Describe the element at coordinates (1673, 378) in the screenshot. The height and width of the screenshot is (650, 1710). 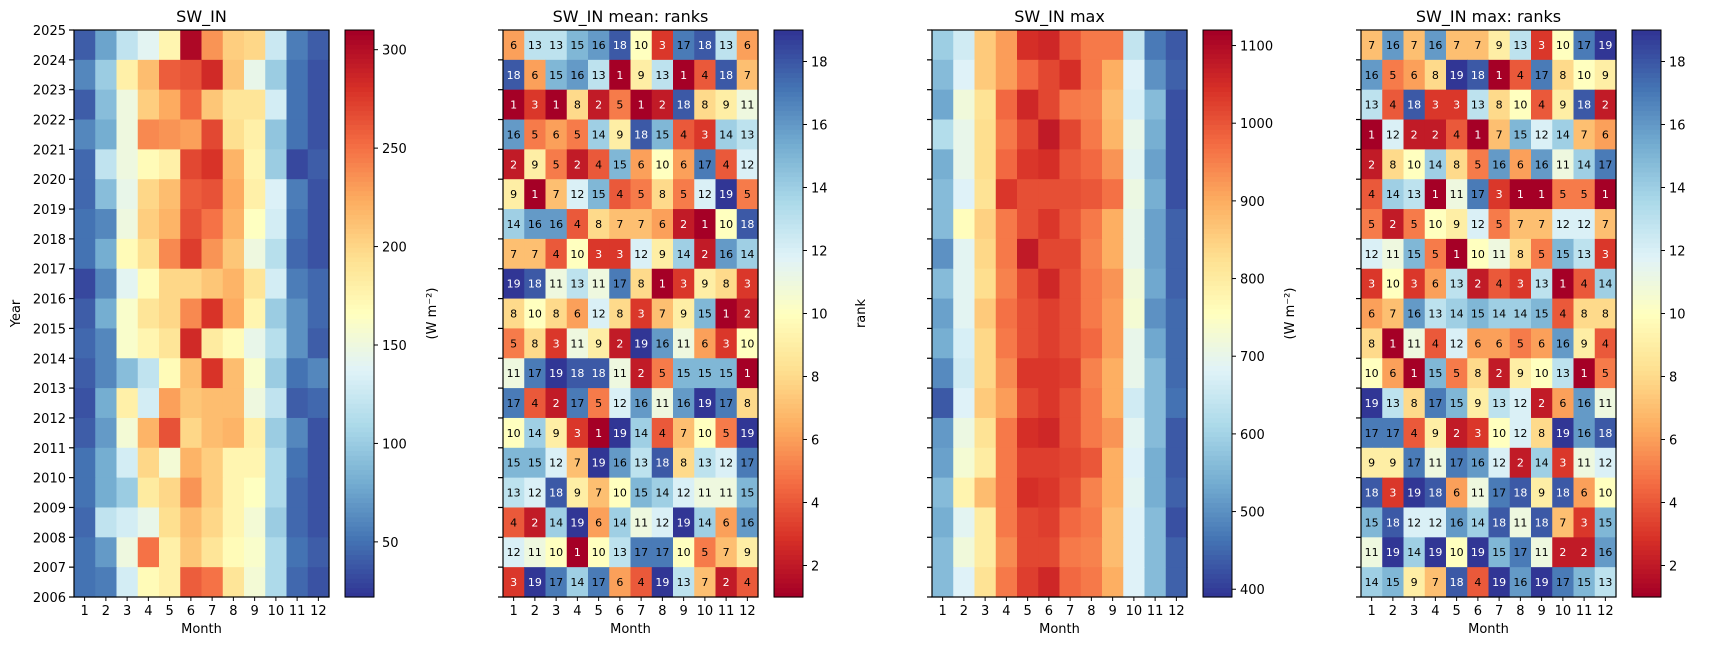
I see `colorbar-tick-label: 8` at that location.